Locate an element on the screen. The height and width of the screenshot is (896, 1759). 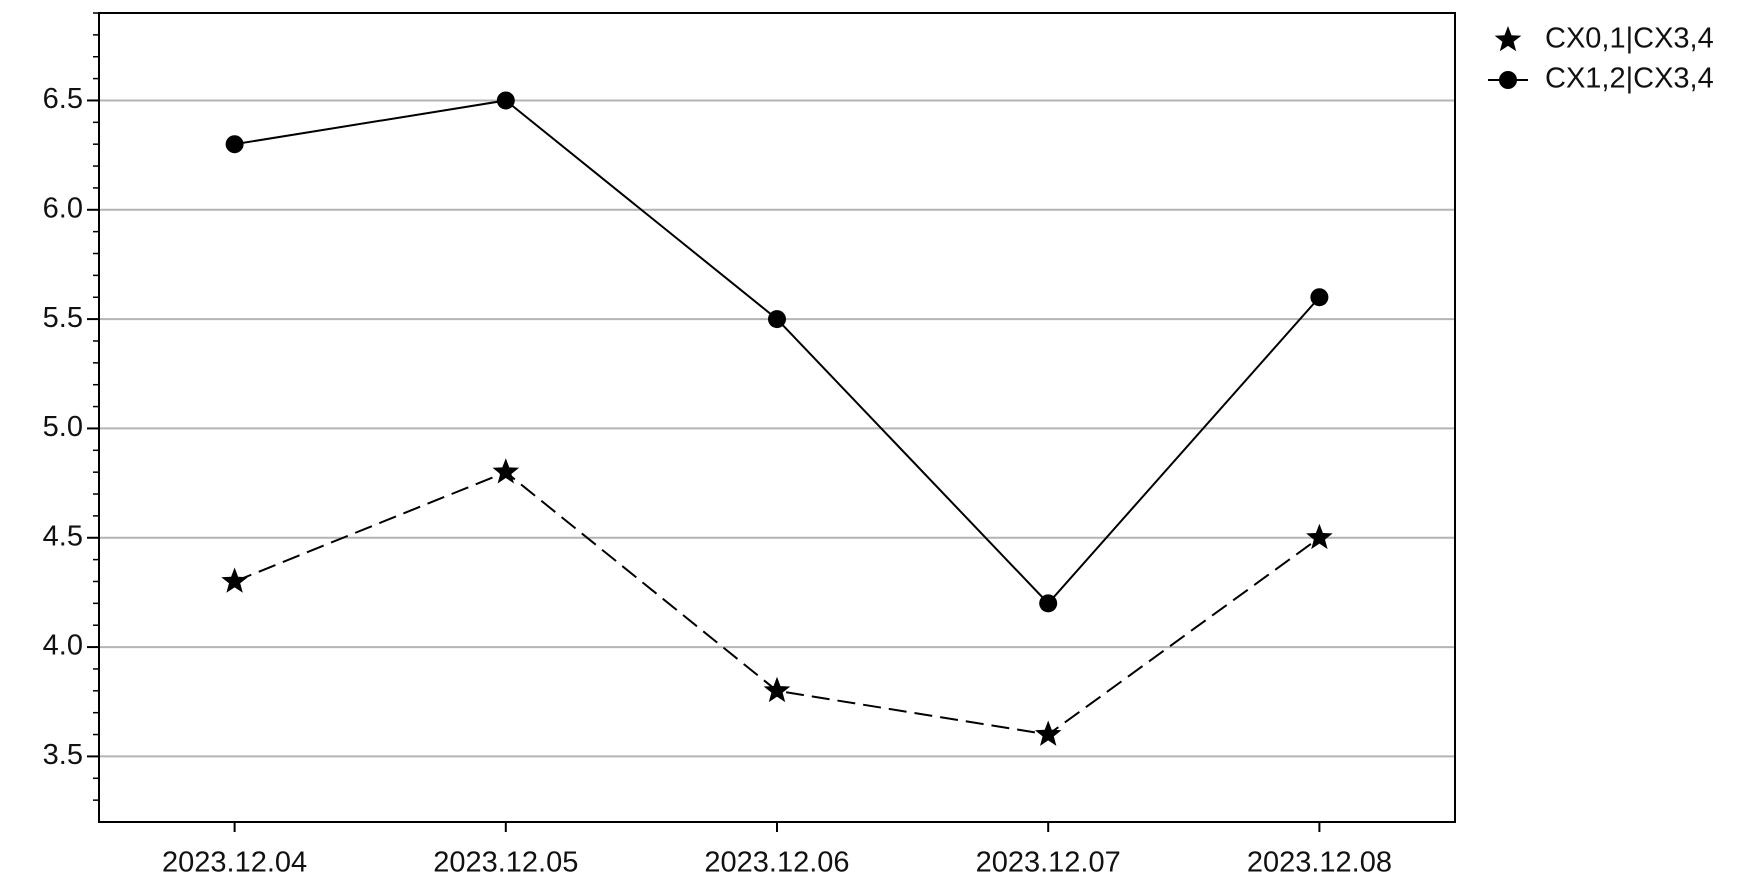
y-tick-label: 4.0 is located at coordinates (63, 646).